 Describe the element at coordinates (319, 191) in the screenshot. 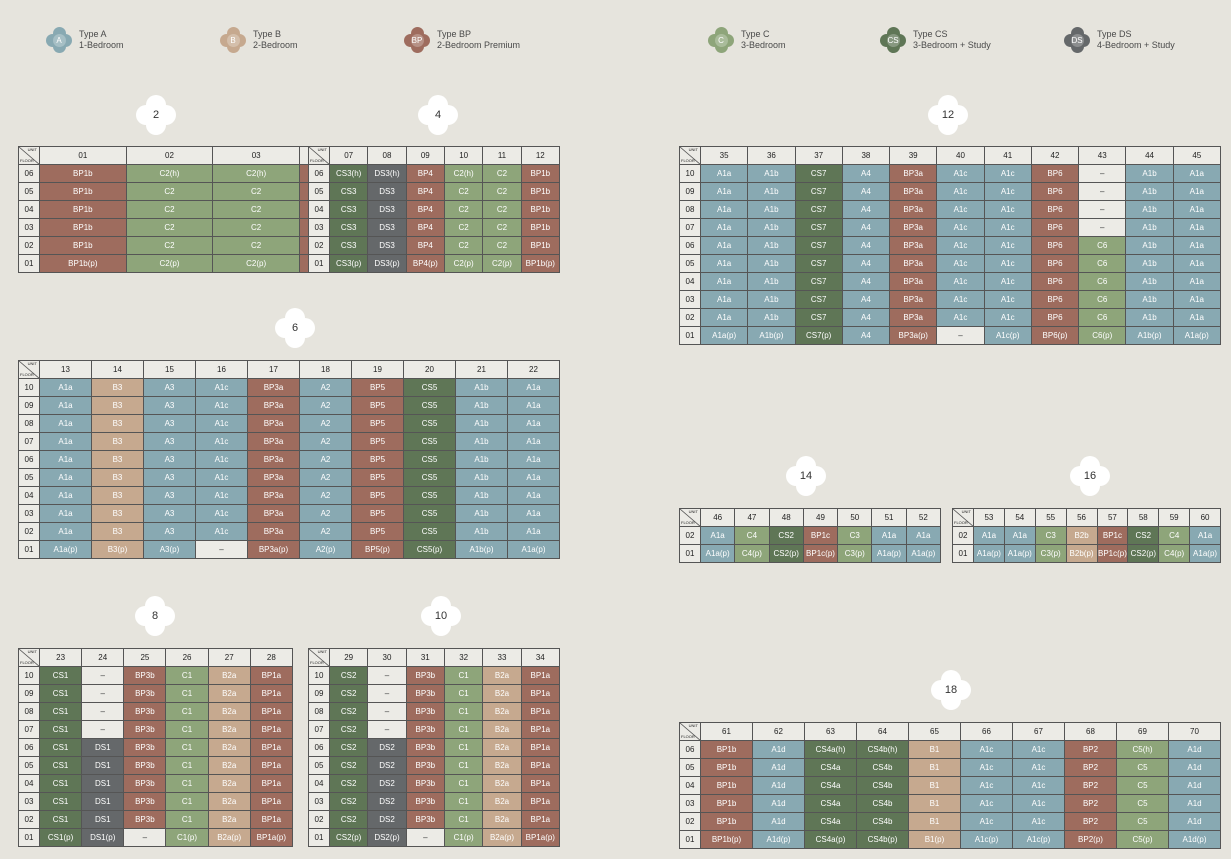

I see `floor-number: 05` at that location.